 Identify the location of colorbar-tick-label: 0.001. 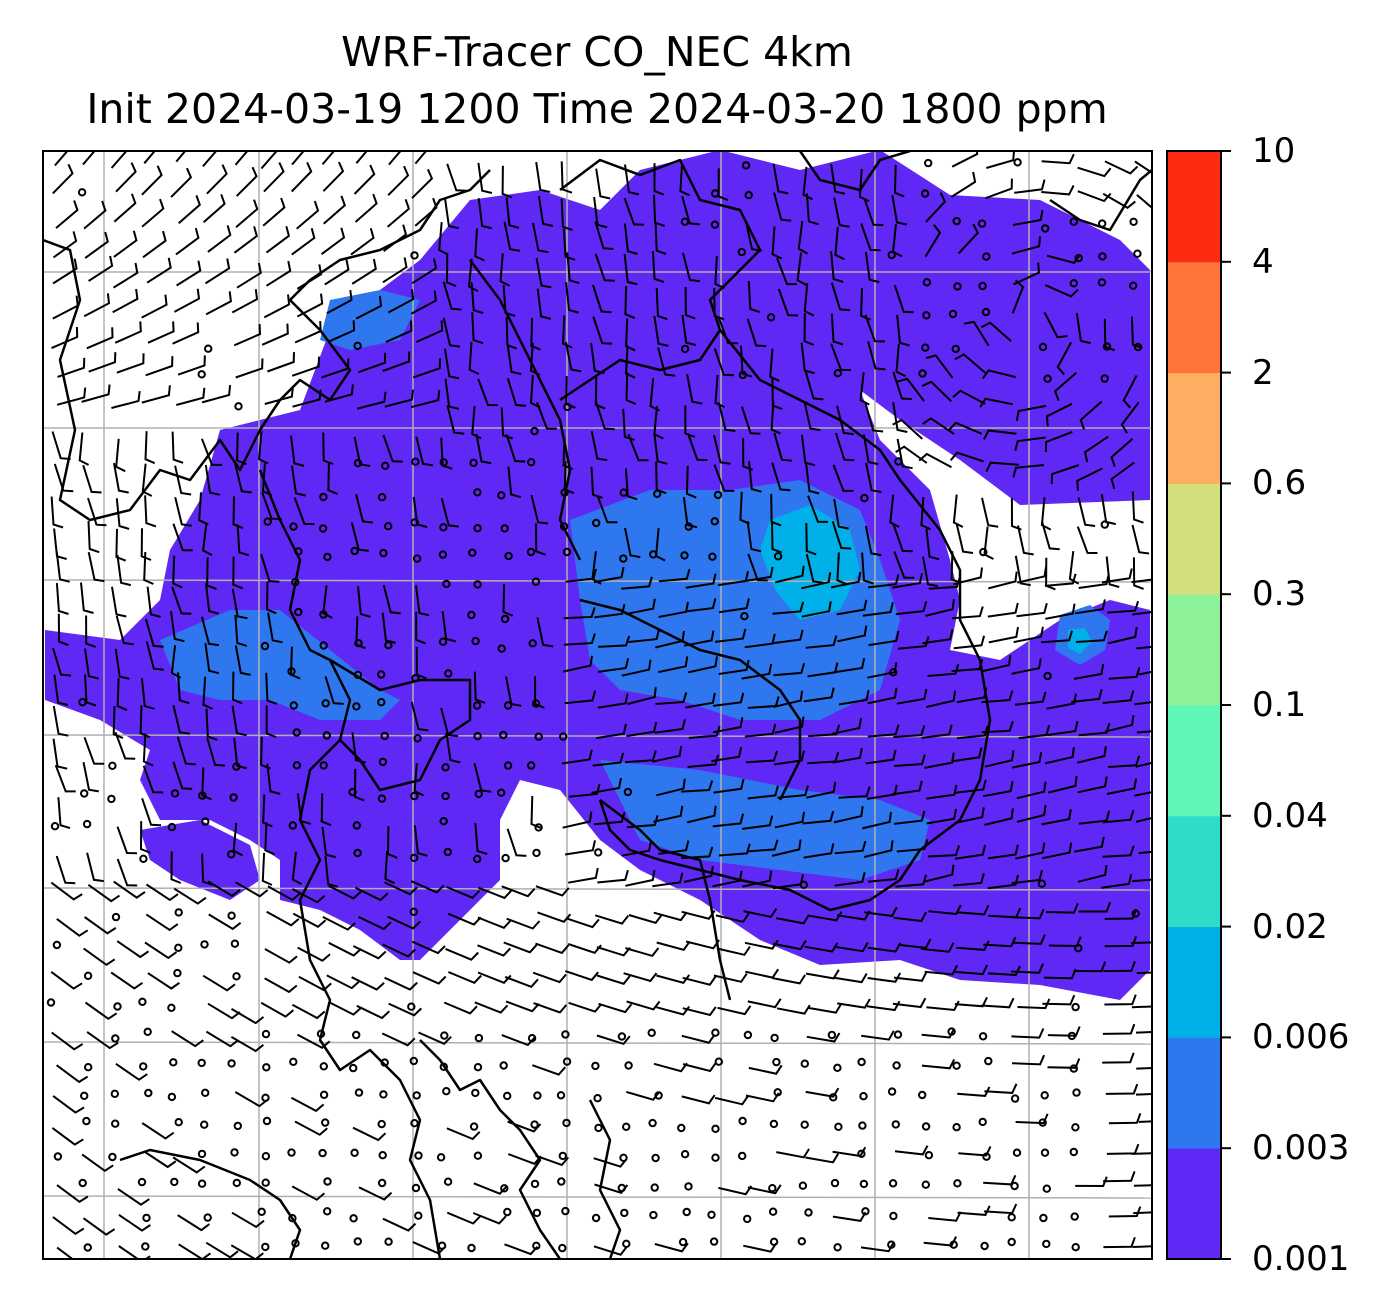
(1301, 1259).